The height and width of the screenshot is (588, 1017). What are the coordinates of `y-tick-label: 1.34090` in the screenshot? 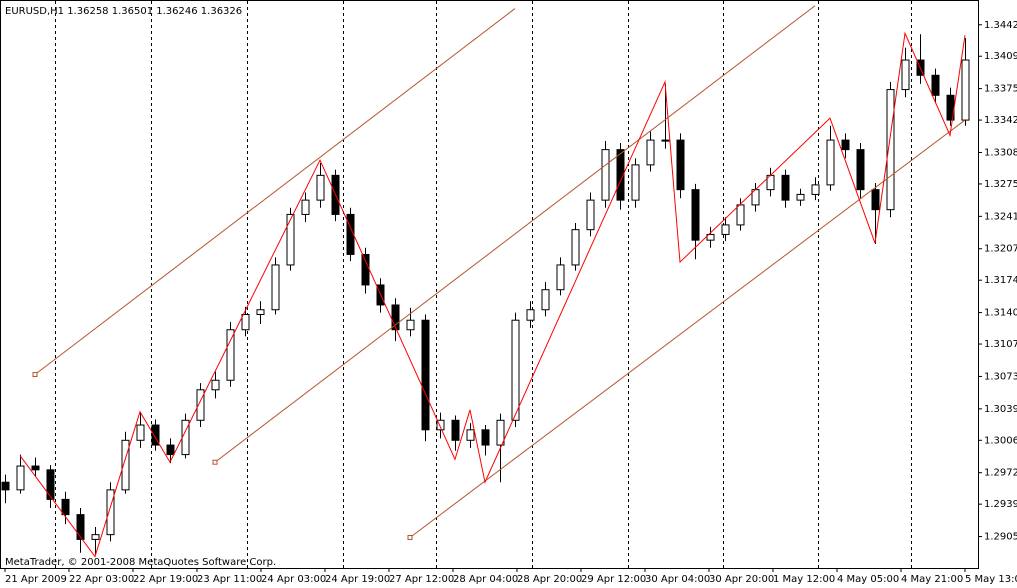 It's located at (1000, 56).